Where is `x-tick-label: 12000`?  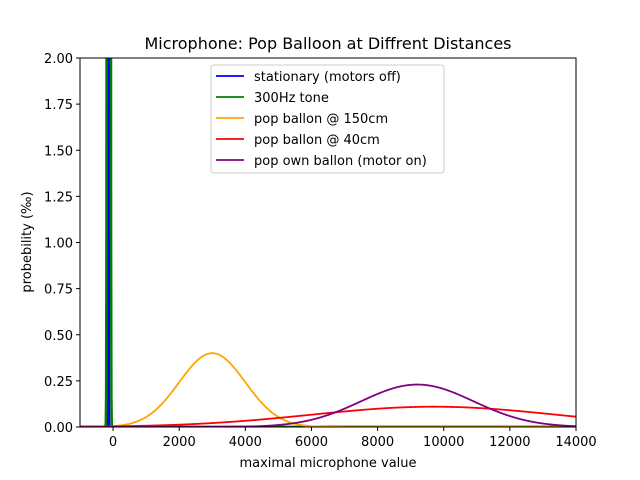 x-tick-label: 12000 is located at coordinates (509, 442).